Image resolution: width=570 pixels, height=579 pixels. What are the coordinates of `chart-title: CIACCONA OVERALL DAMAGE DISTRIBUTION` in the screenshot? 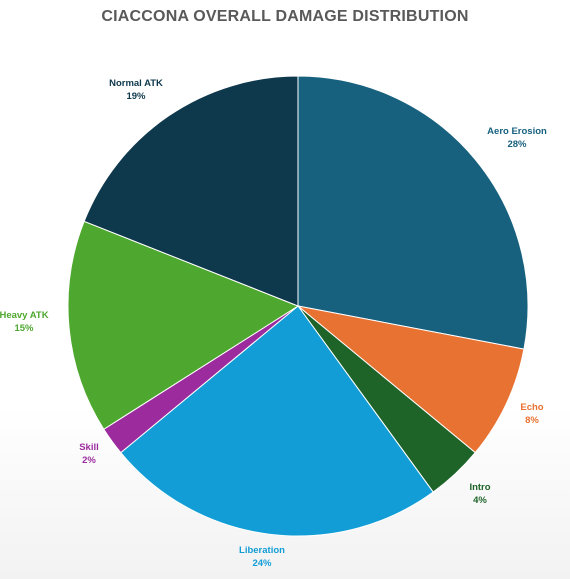 It's located at (285, 16).